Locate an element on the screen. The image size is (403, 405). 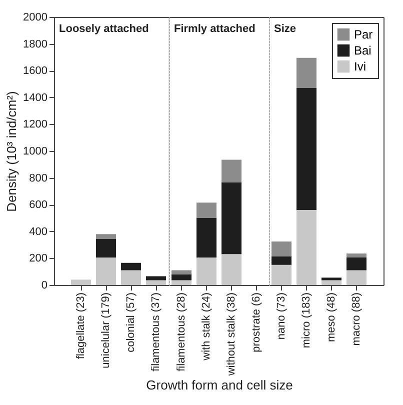
y-tick-label: 1000 is located at coordinates (35, 152).